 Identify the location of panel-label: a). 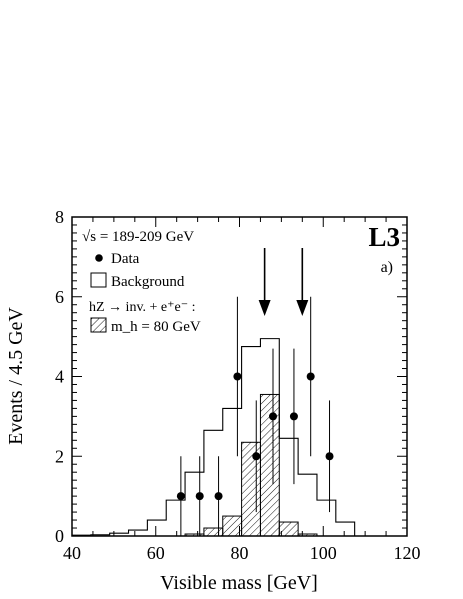
(387, 267).